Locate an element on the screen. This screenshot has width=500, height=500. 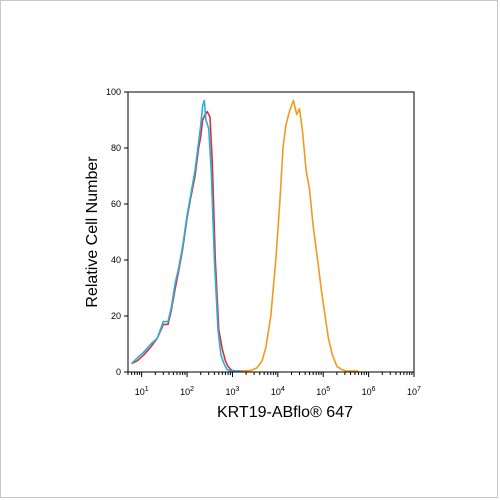
y-tick-label: 100 is located at coordinates (113, 92).